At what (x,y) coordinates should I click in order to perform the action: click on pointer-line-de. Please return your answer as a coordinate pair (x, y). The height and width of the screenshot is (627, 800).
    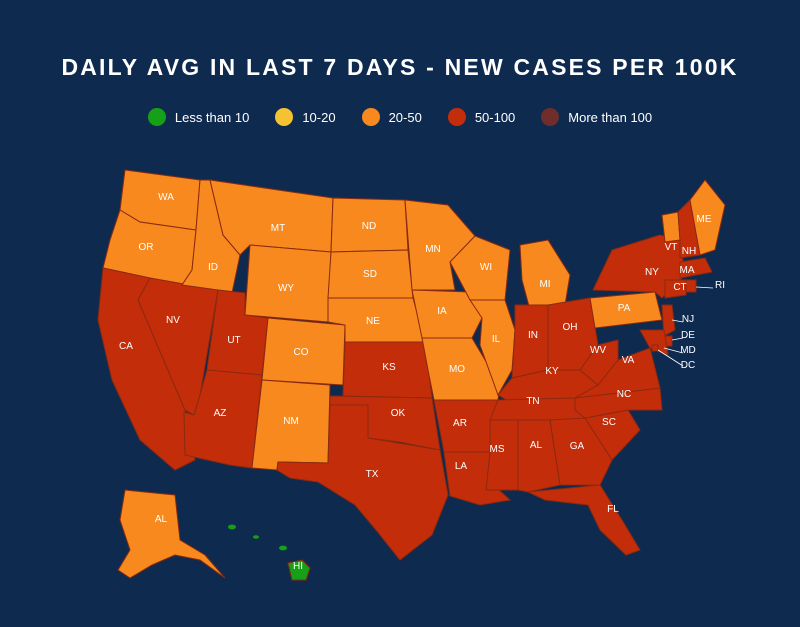
    Looking at the image, I should click on (677, 339).